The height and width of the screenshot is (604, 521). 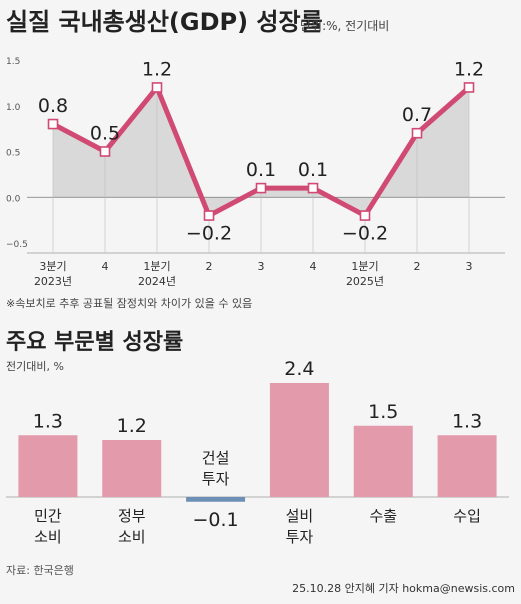 I want to click on y-tick-label: −0.5, so click(x=17, y=245).